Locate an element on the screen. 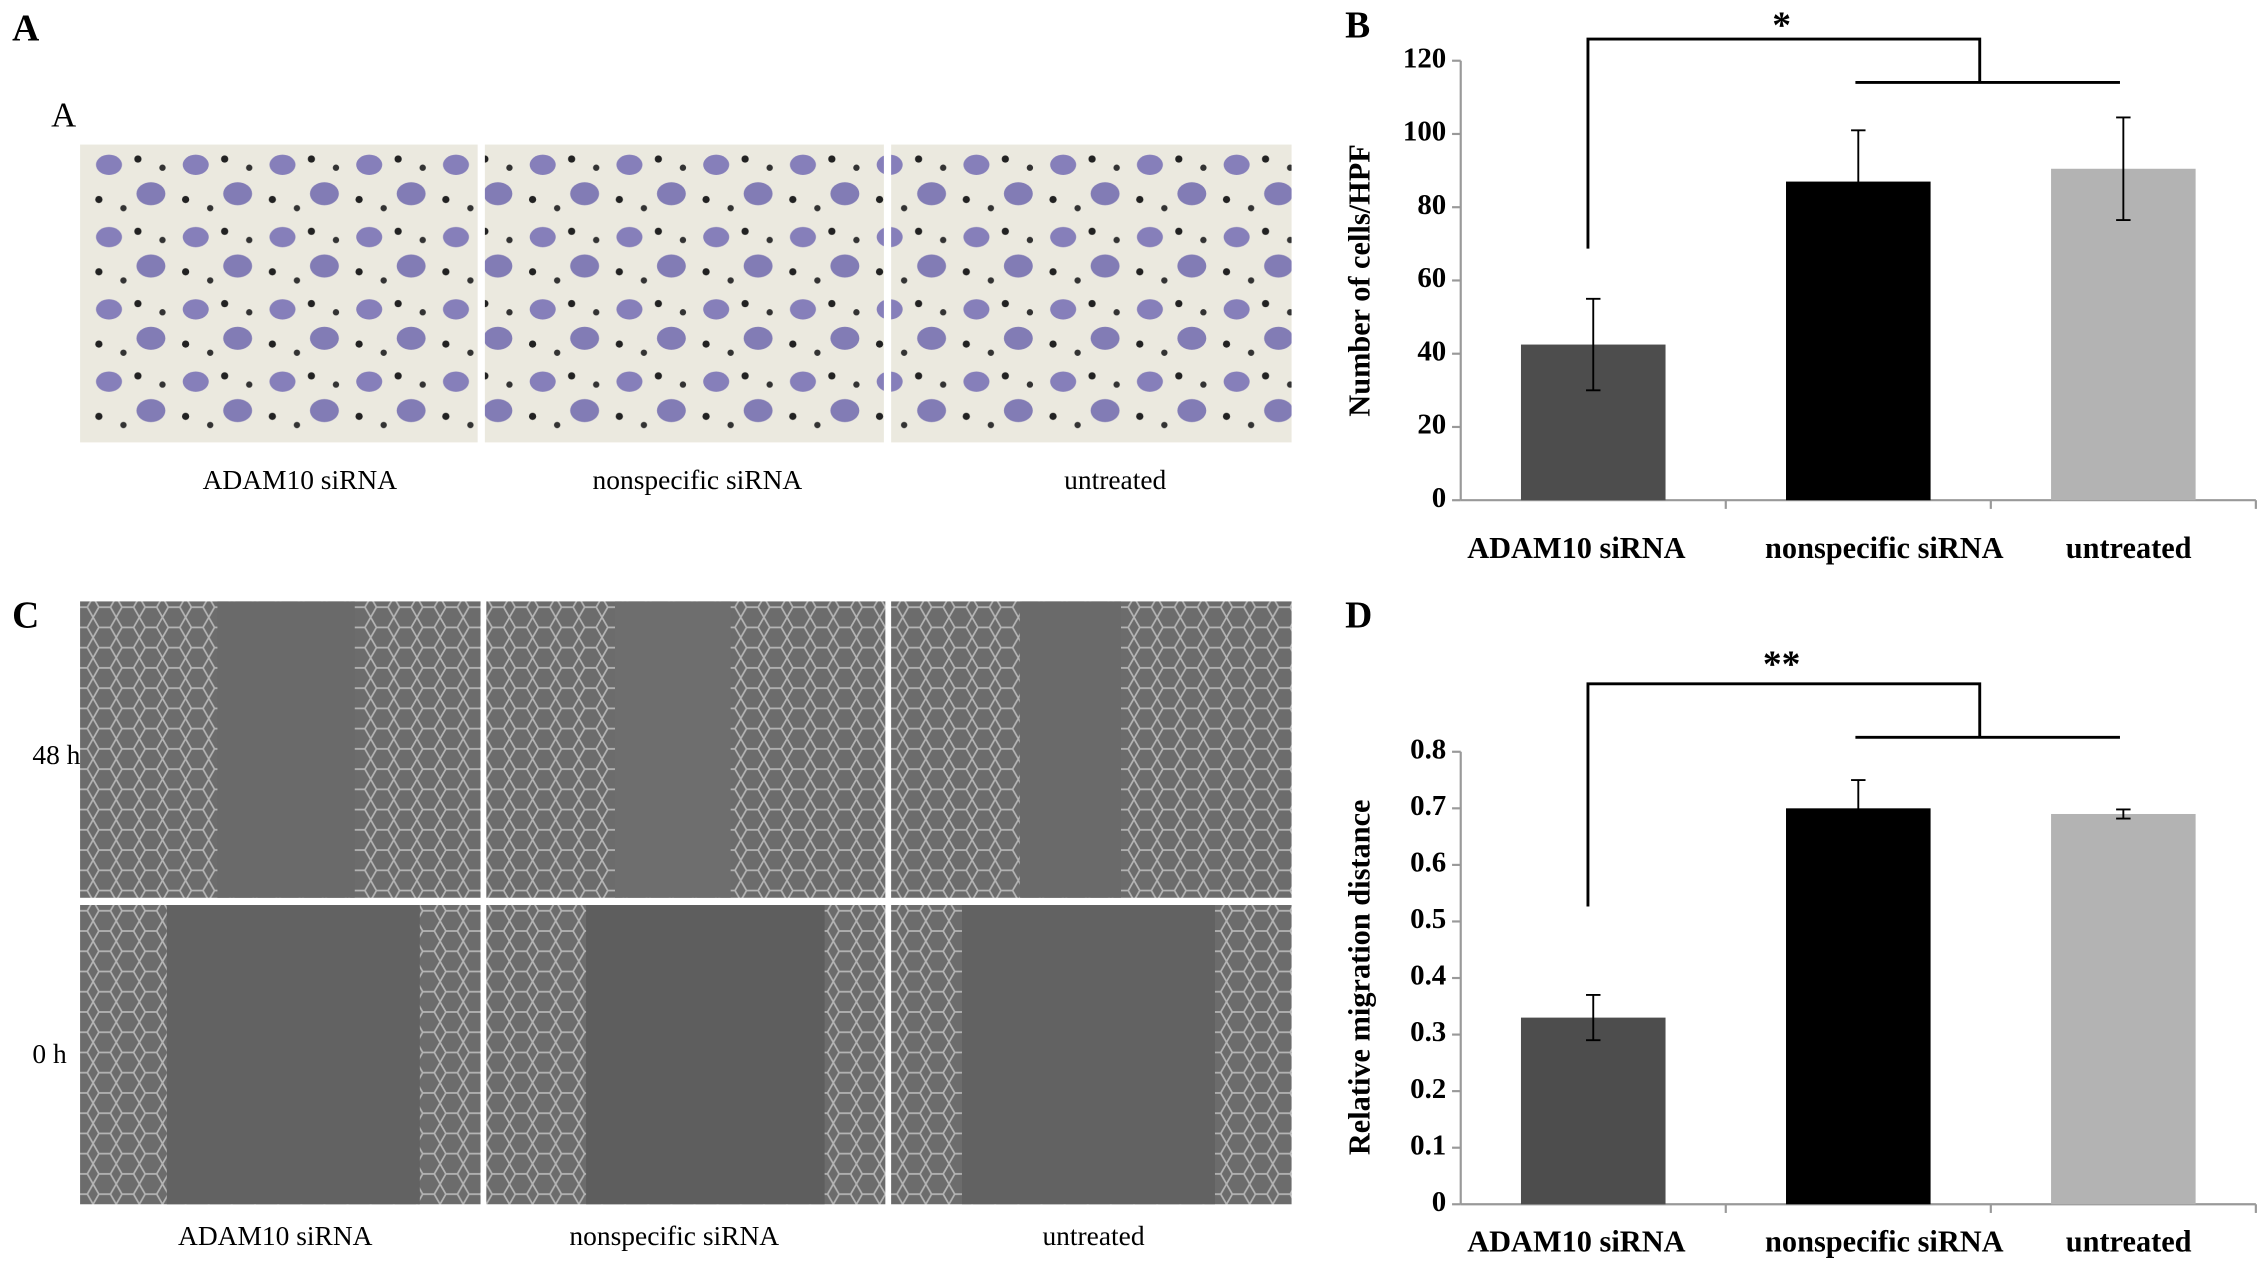 The width and height of the screenshot is (2268, 1278). panel-letter: A is located at coordinates (25, 28).